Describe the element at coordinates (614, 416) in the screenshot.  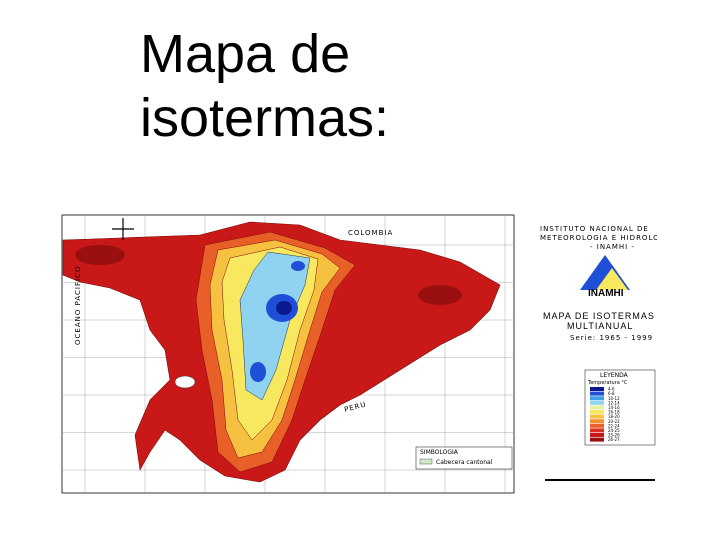
I see `legend-label: 18-20` at that location.